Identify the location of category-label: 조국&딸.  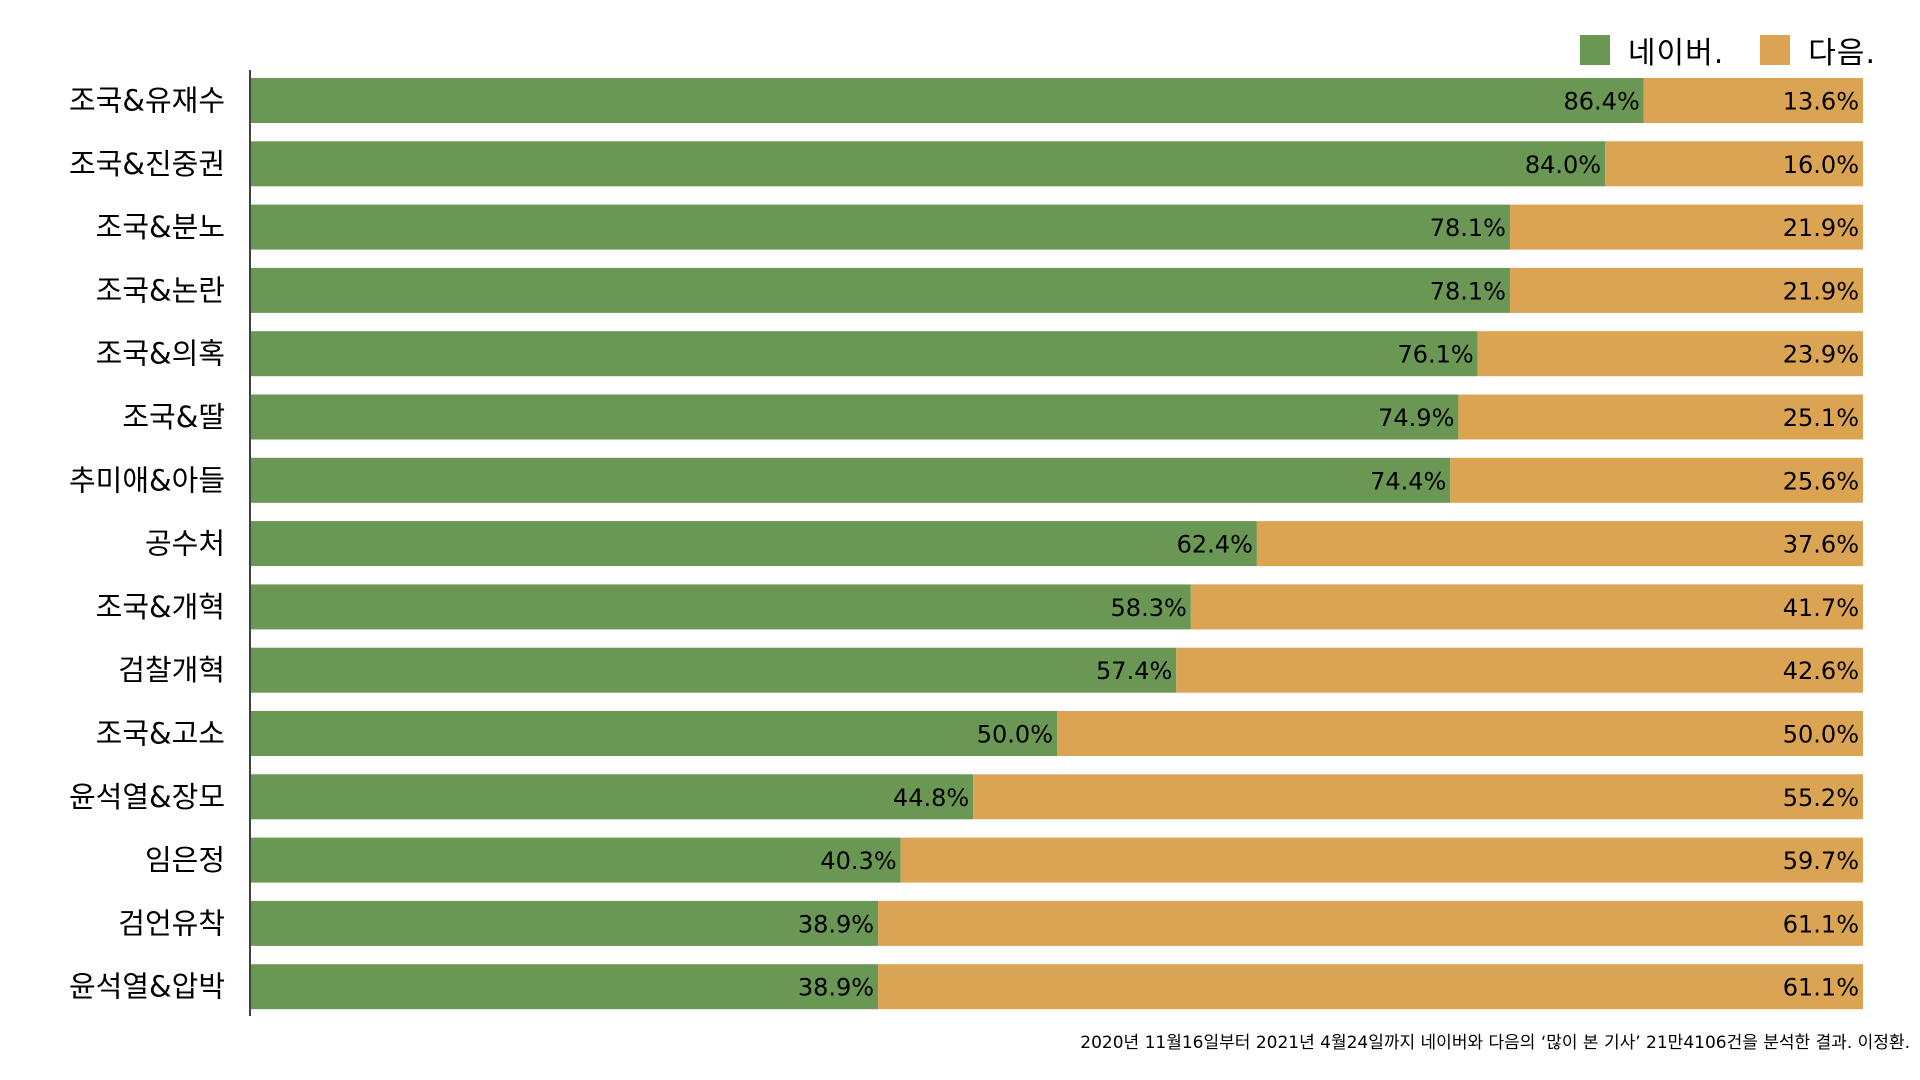
(173, 417).